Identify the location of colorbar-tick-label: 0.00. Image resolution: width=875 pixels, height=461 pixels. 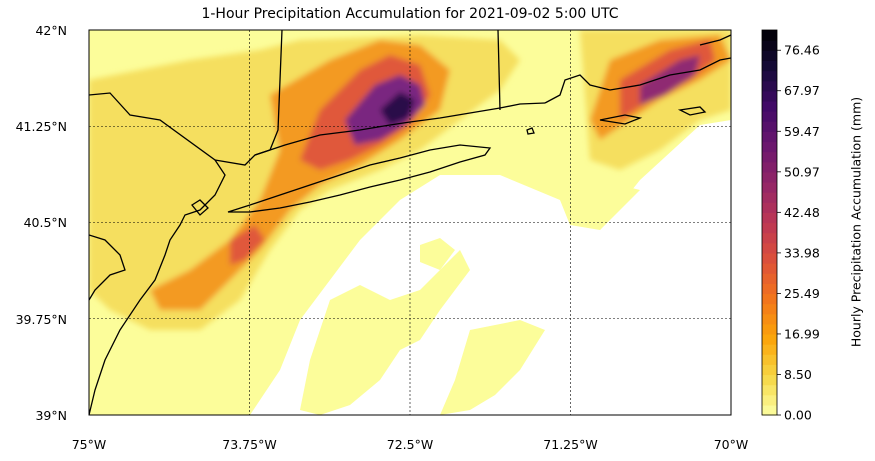
(798, 415).